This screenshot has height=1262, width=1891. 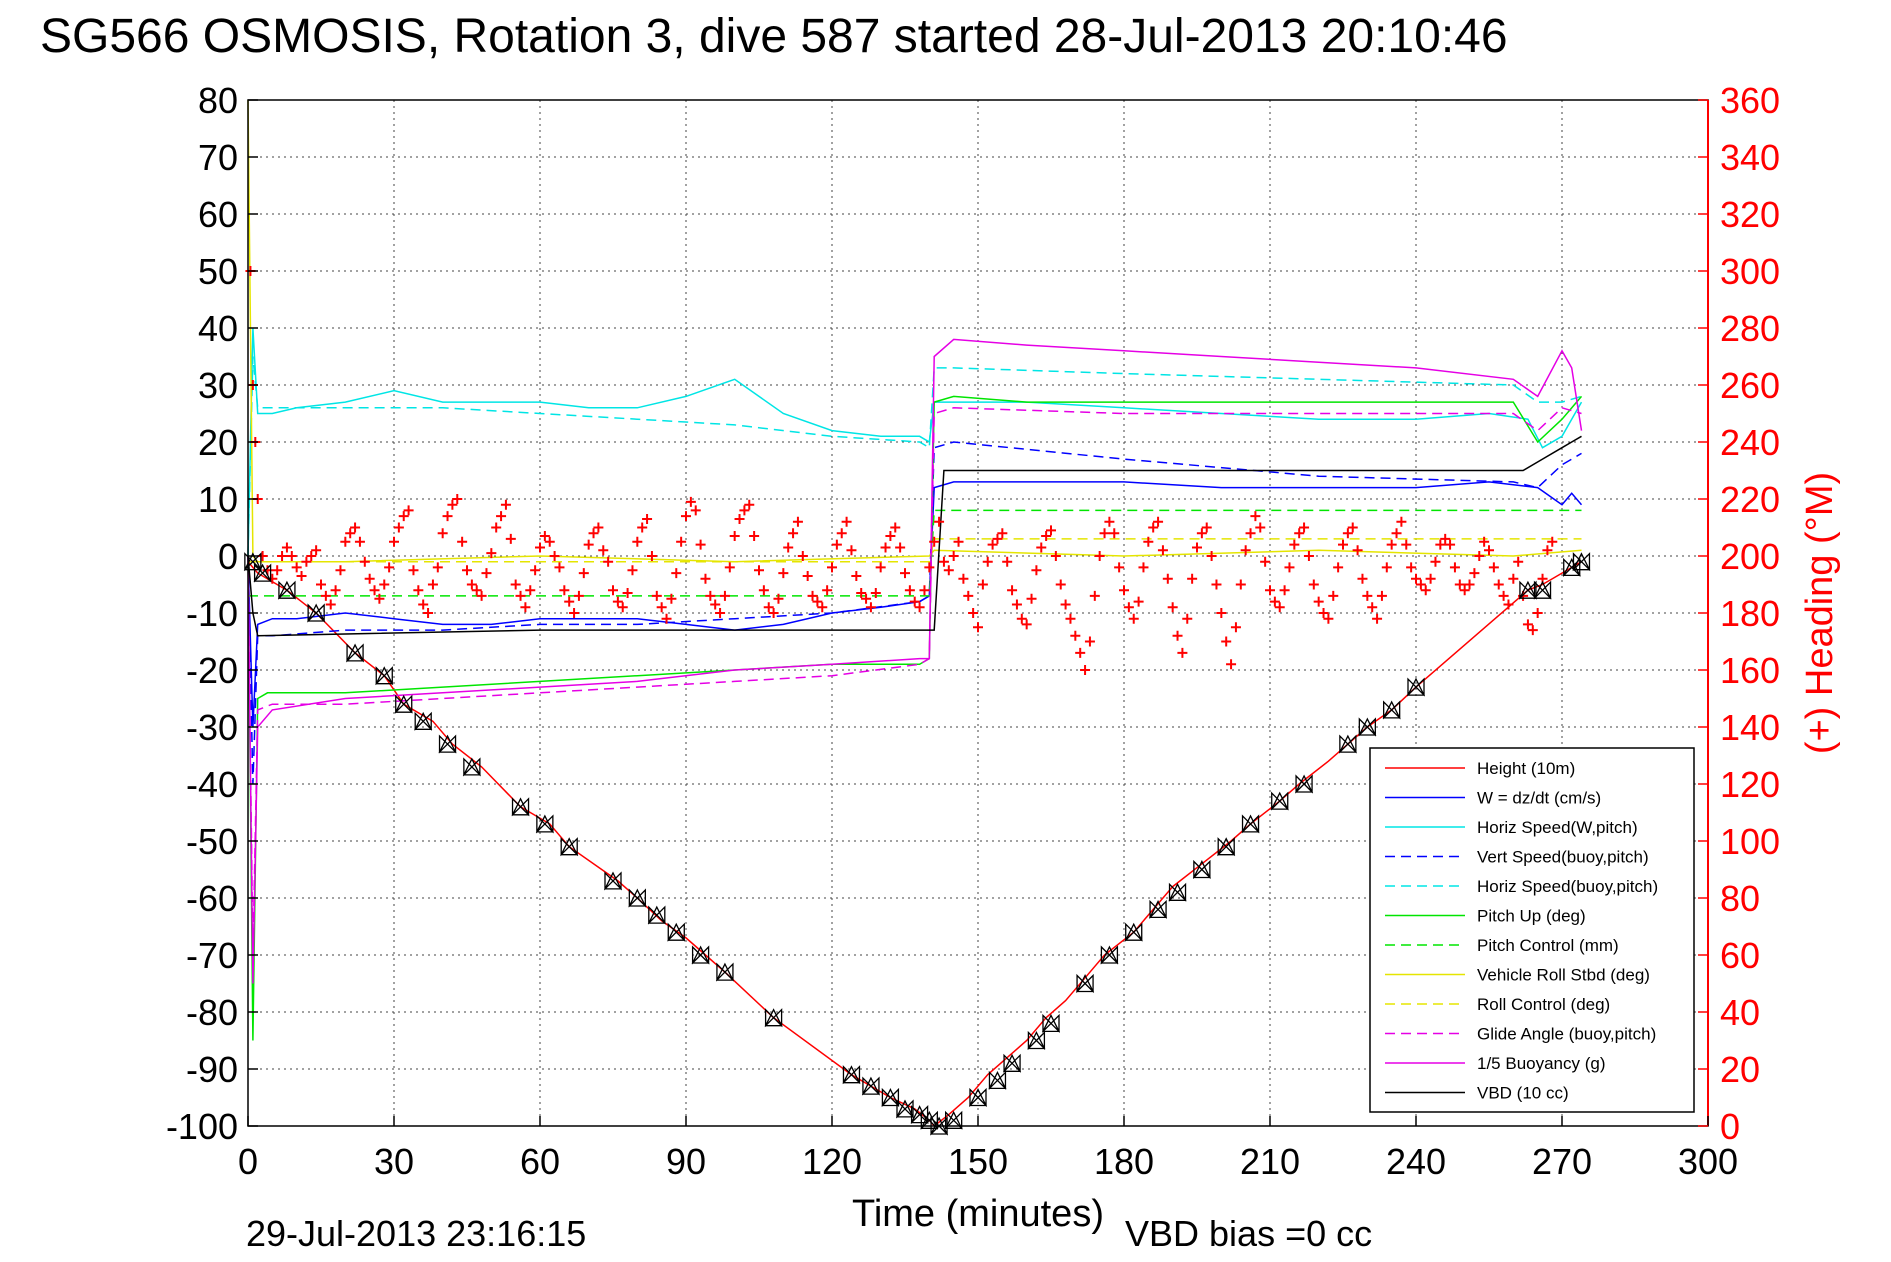 What do you see at coordinates (1750, 670) in the screenshot?
I see `y2-tick-label: 160` at bounding box center [1750, 670].